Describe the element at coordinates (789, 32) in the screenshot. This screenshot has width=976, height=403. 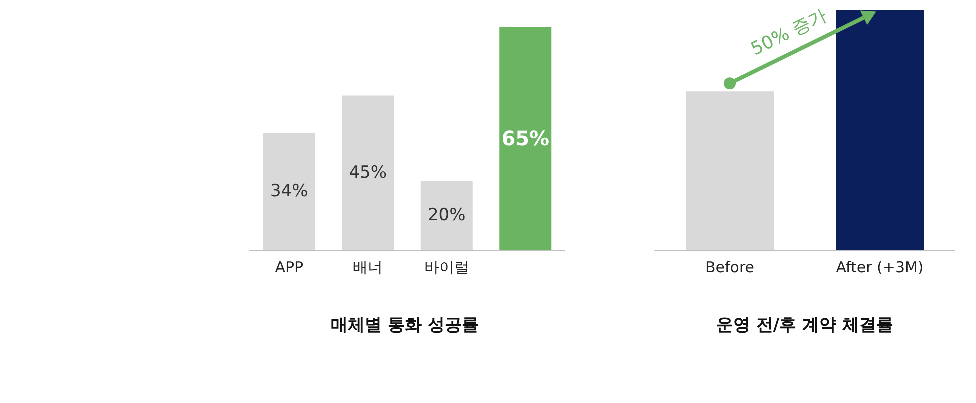
I see `annotation: 50% 증가` at that location.